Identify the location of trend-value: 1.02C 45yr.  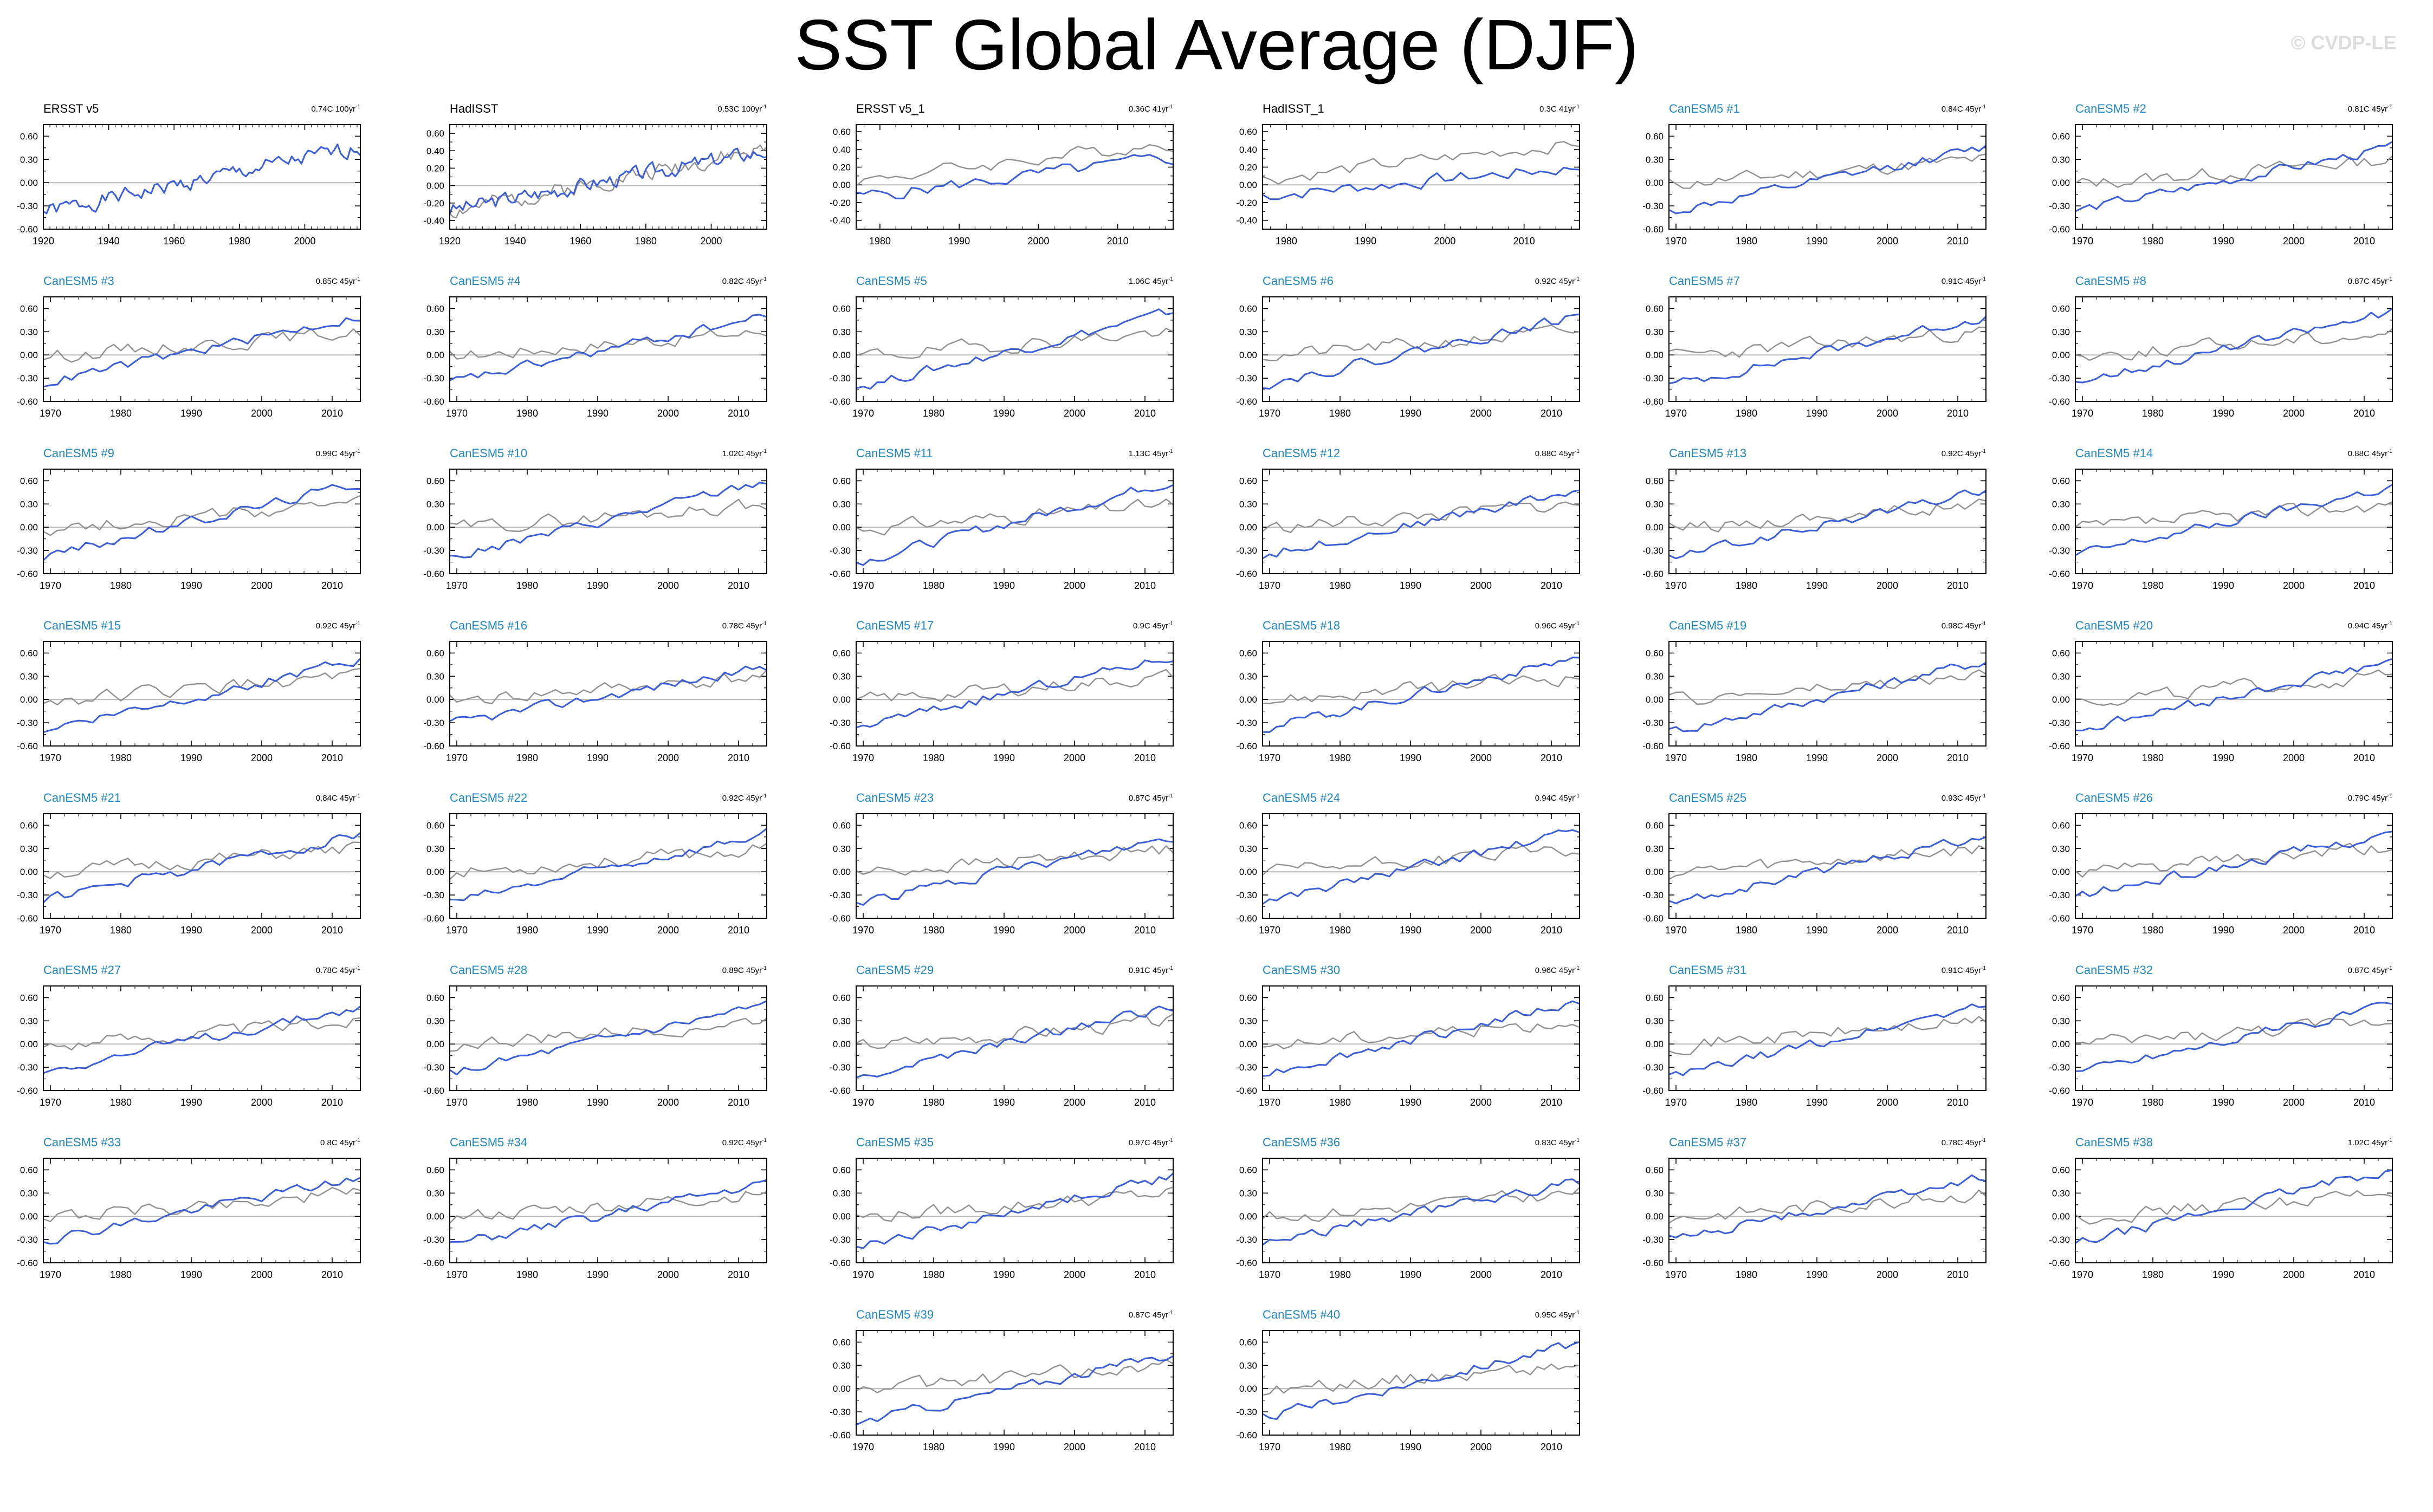
(742, 453).